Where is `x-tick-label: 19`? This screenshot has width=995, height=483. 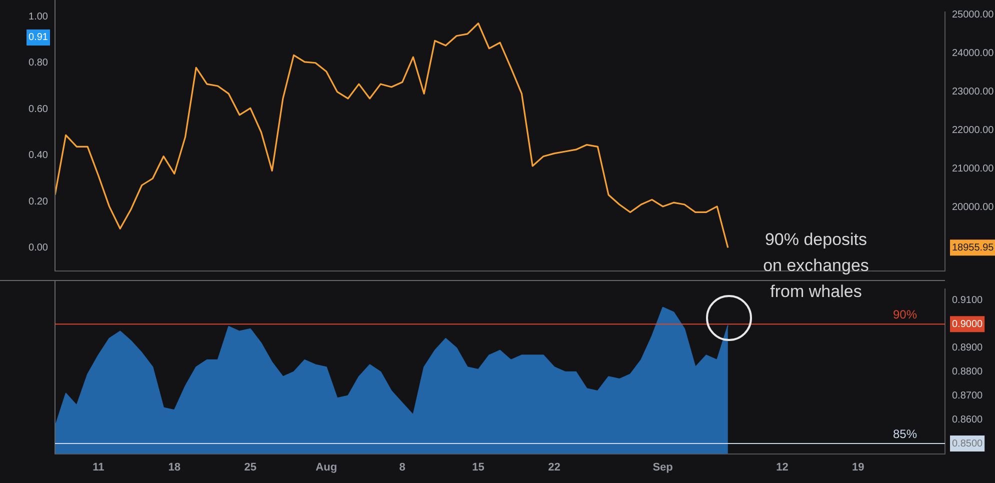 x-tick-label: 19 is located at coordinates (858, 467).